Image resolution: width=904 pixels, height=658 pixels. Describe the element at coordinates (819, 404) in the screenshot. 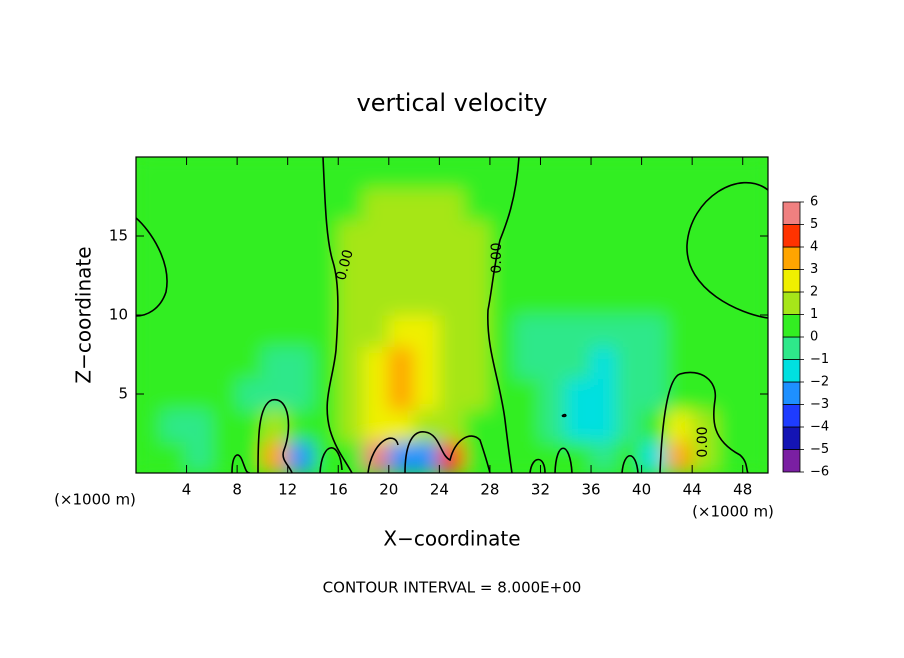

I see `colorbar-label: −3` at that location.